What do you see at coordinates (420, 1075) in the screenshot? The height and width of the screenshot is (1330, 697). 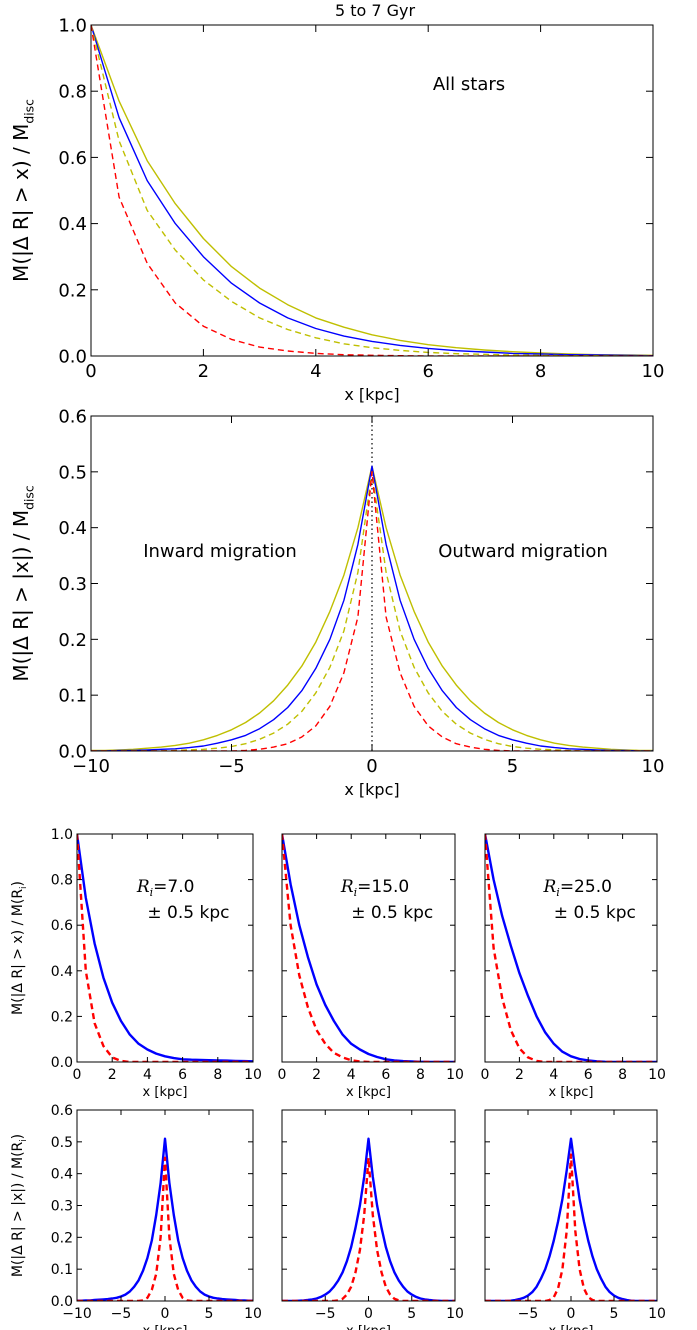 I see `x-tick-label: 8` at bounding box center [420, 1075].